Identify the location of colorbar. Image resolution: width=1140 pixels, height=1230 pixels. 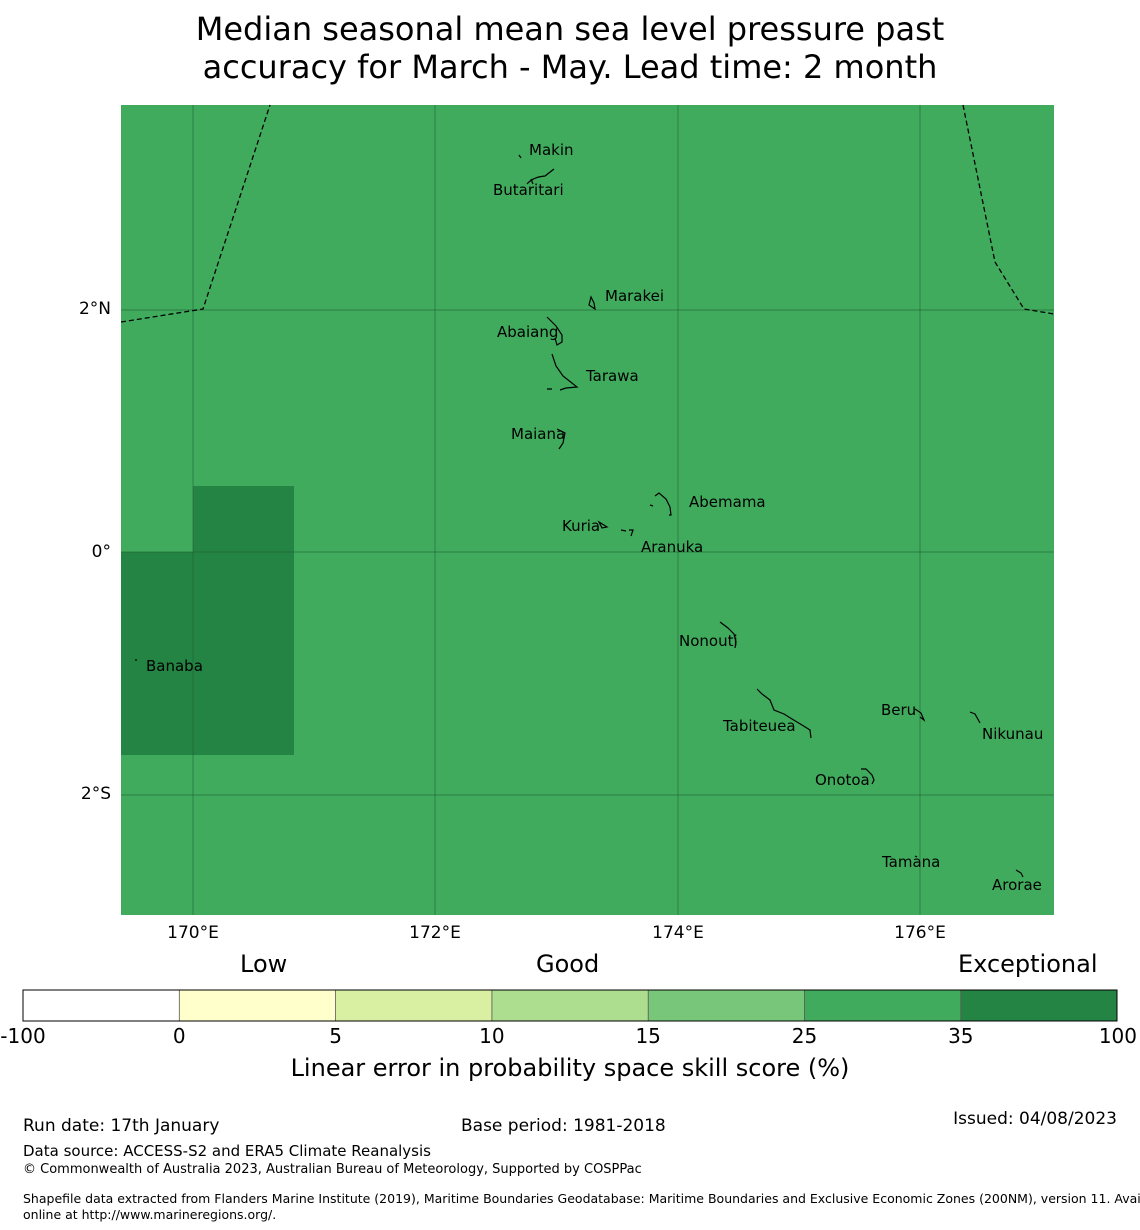
(570, 1005).